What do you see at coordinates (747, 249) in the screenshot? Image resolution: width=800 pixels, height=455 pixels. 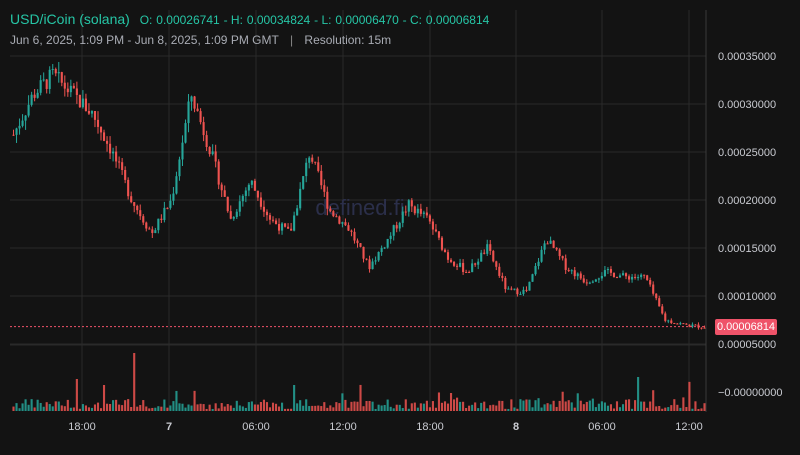 I see `y-tick-label: 0.00015000` at bounding box center [747, 249].